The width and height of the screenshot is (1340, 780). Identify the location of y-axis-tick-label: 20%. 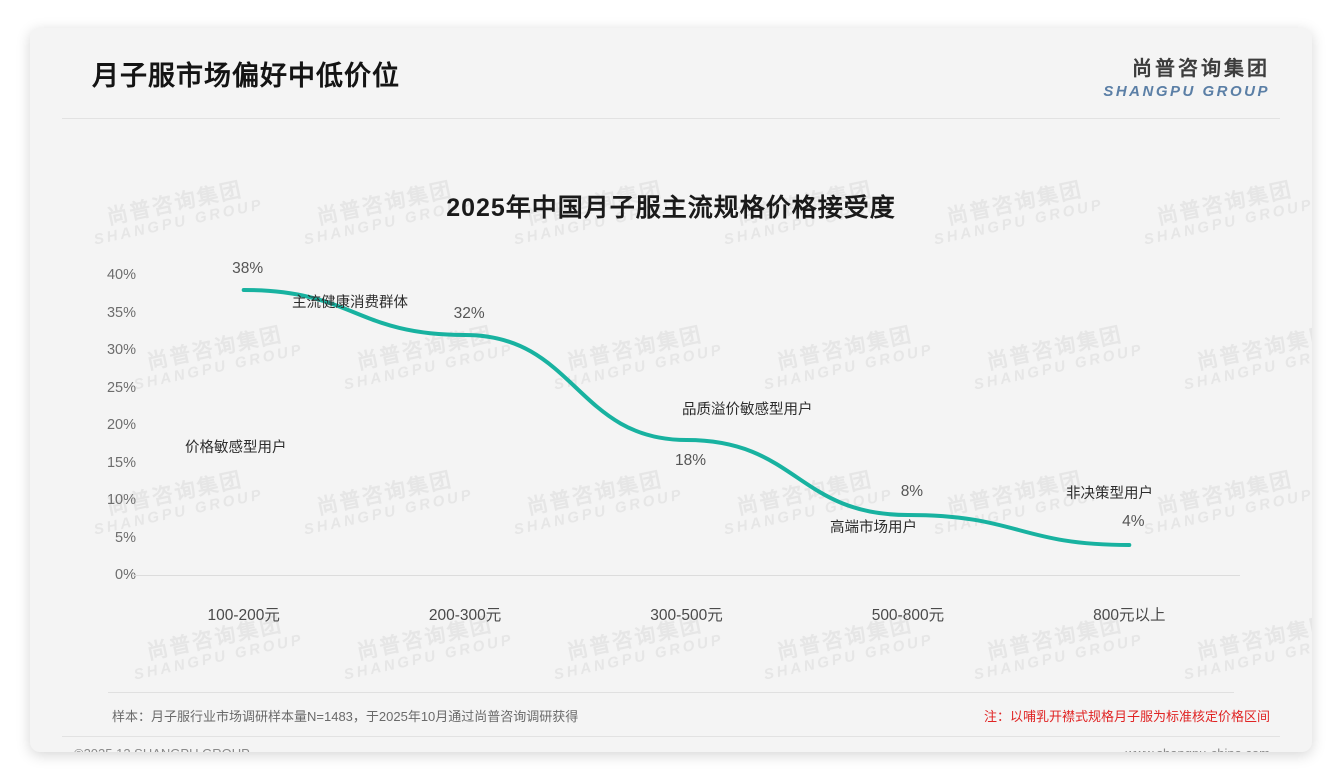
(121, 425).